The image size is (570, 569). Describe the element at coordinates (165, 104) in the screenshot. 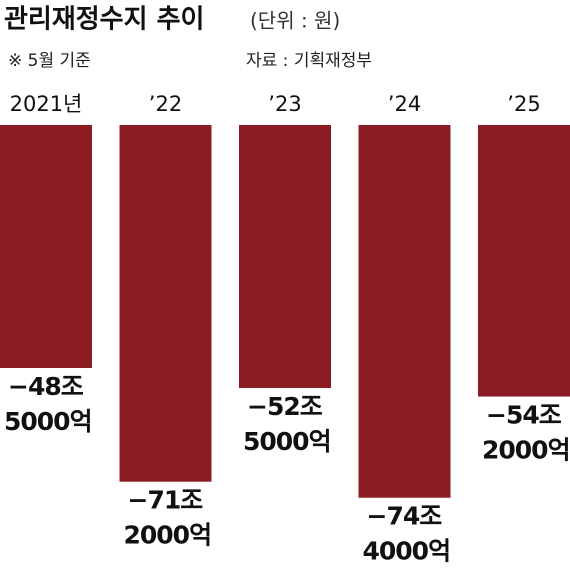

I see `x-tick-label: ’22` at that location.